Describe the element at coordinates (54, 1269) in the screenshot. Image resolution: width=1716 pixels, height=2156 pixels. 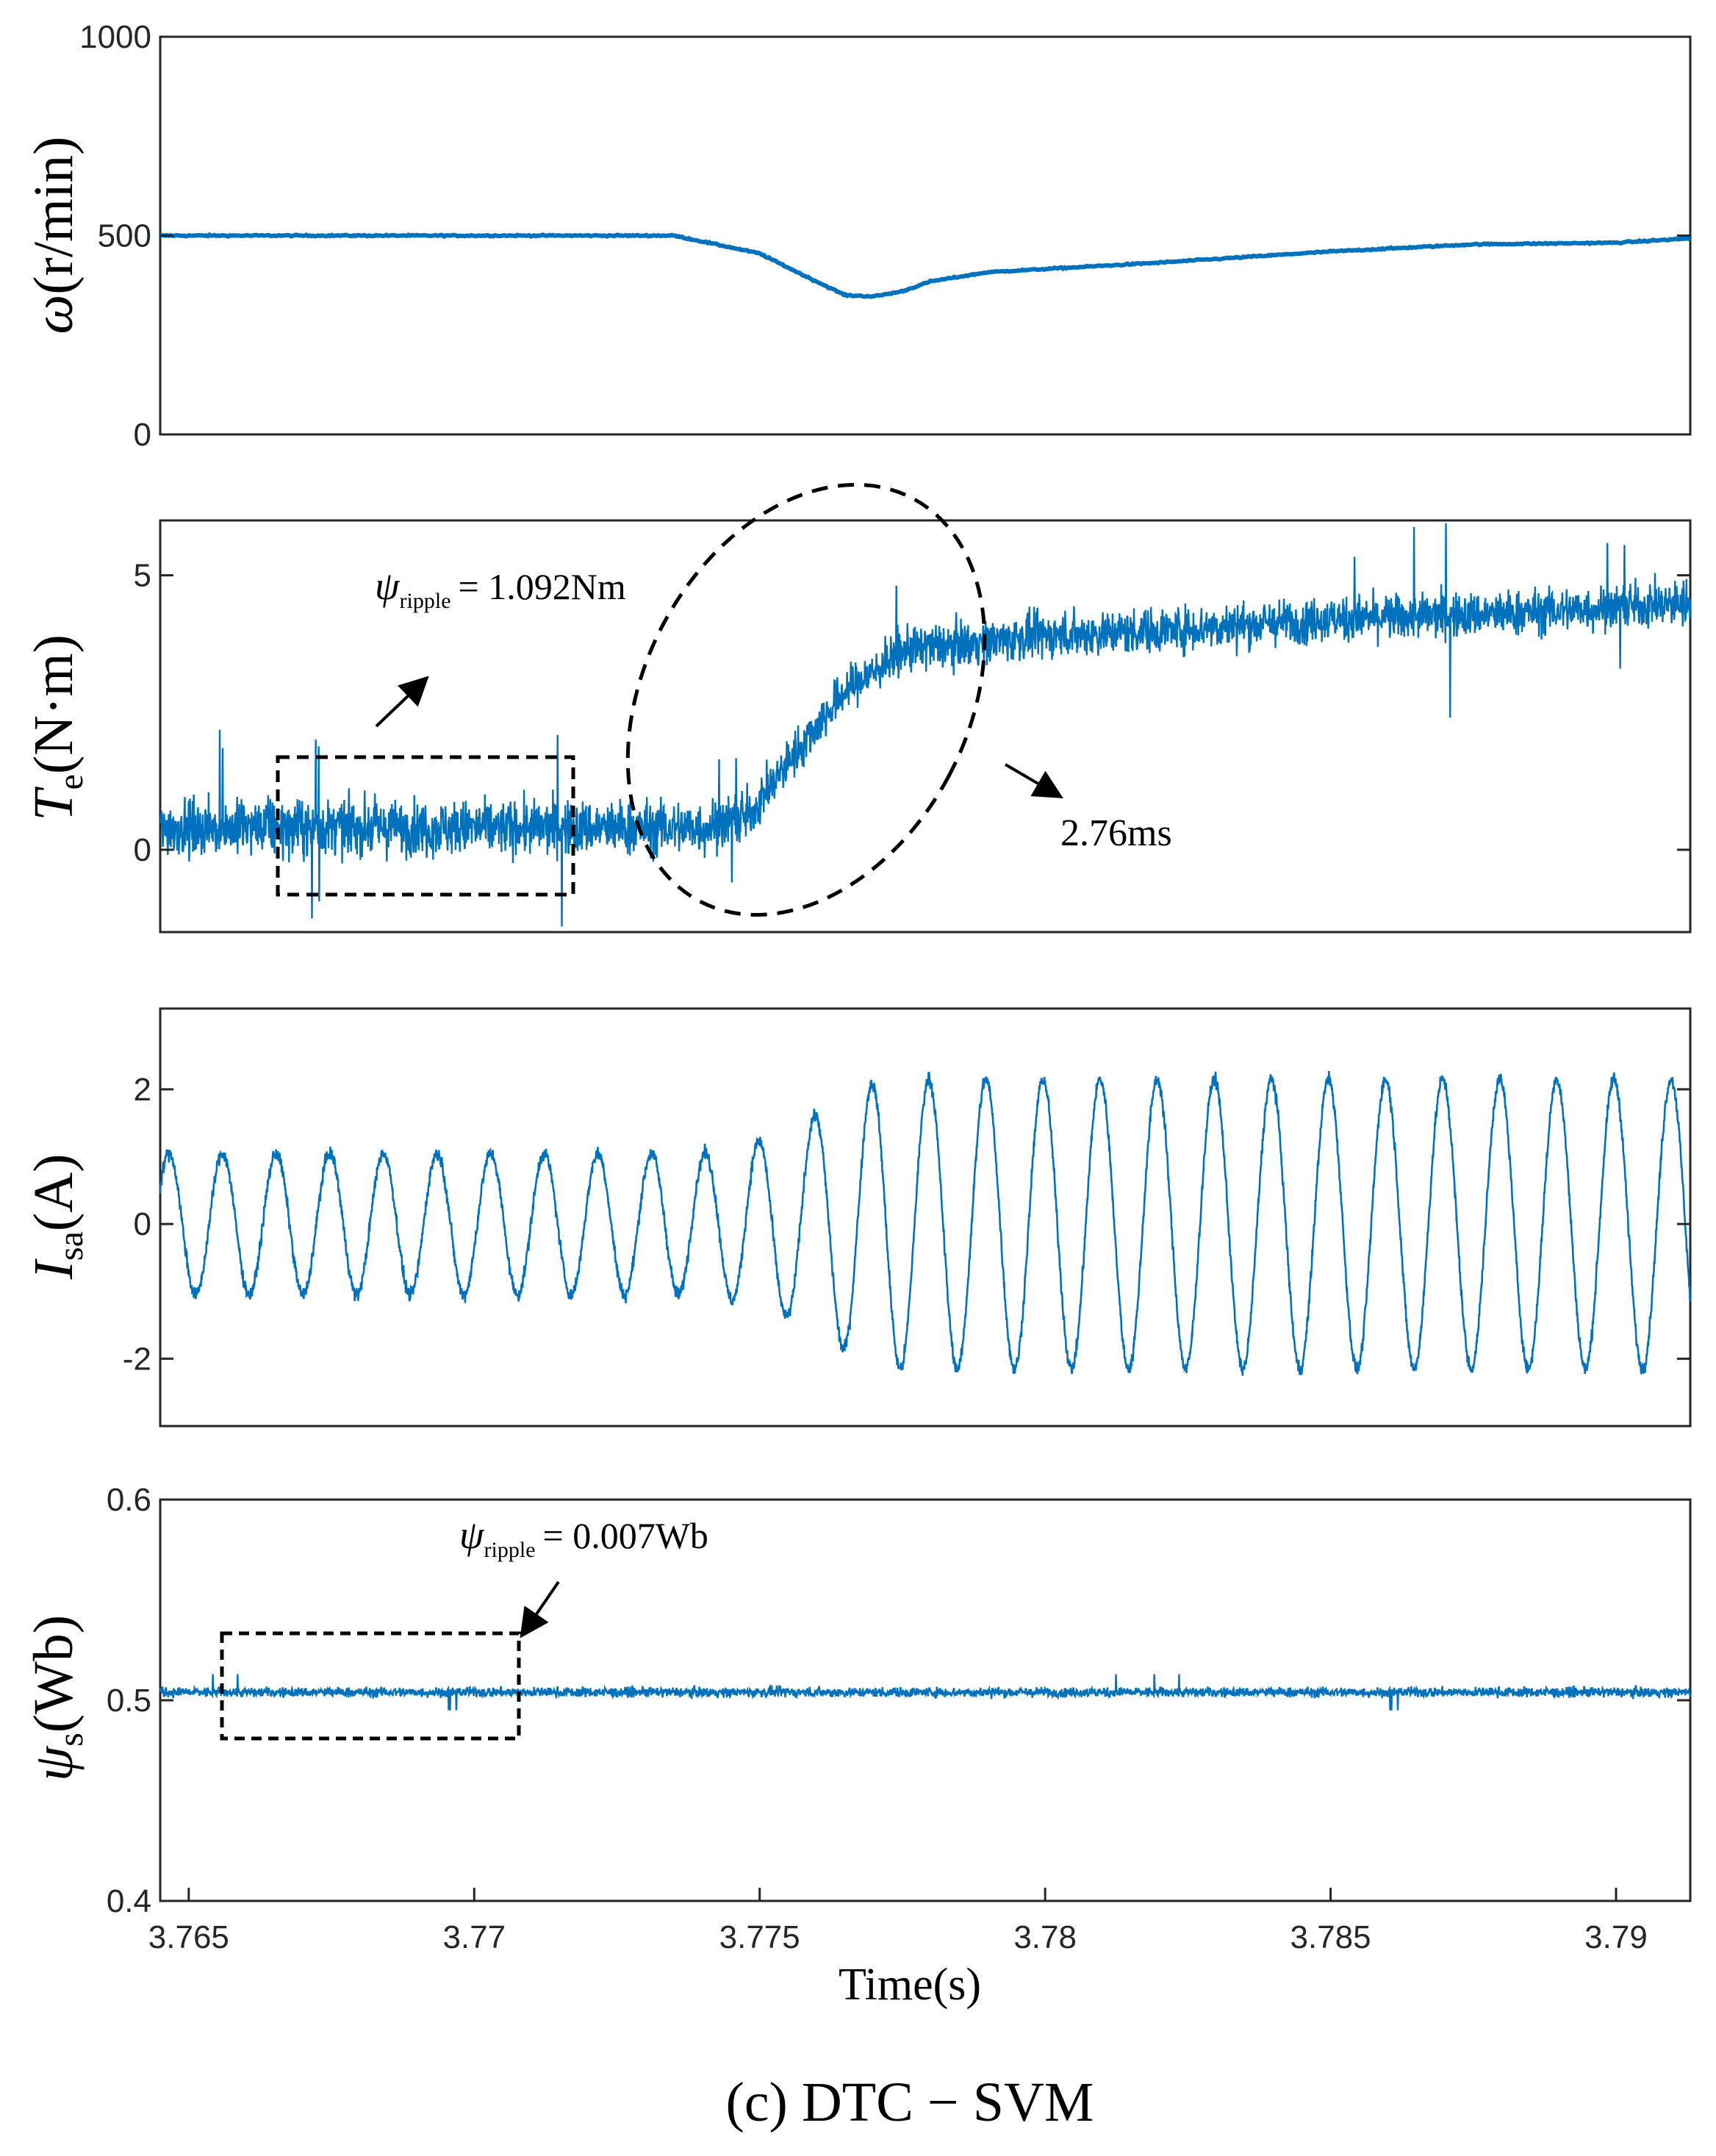
I see `current-ylabel-symbol: I` at that location.